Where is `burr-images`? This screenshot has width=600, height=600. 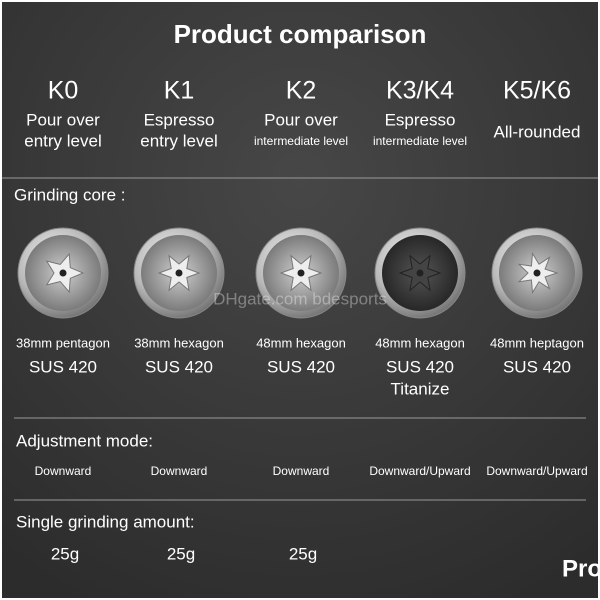 burr-images is located at coordinates (300, 273).